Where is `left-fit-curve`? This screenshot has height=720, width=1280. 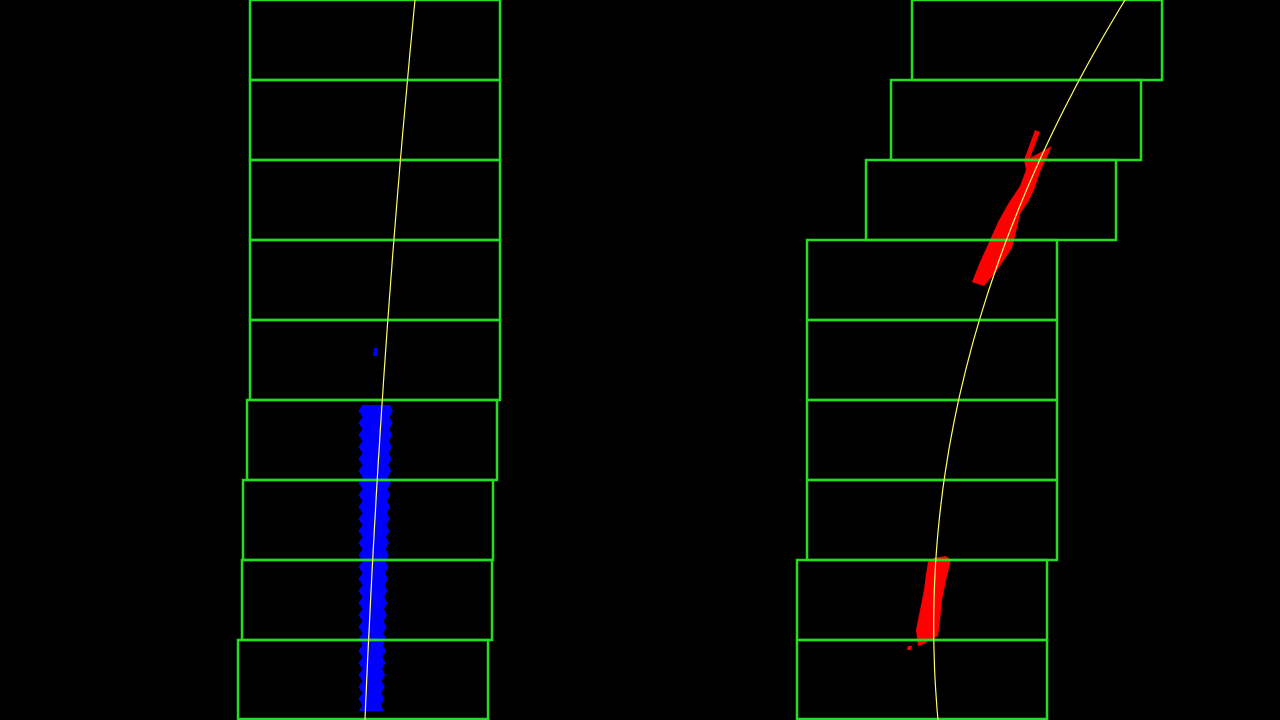 left-fit-curve is located at coordinates (390, 360).